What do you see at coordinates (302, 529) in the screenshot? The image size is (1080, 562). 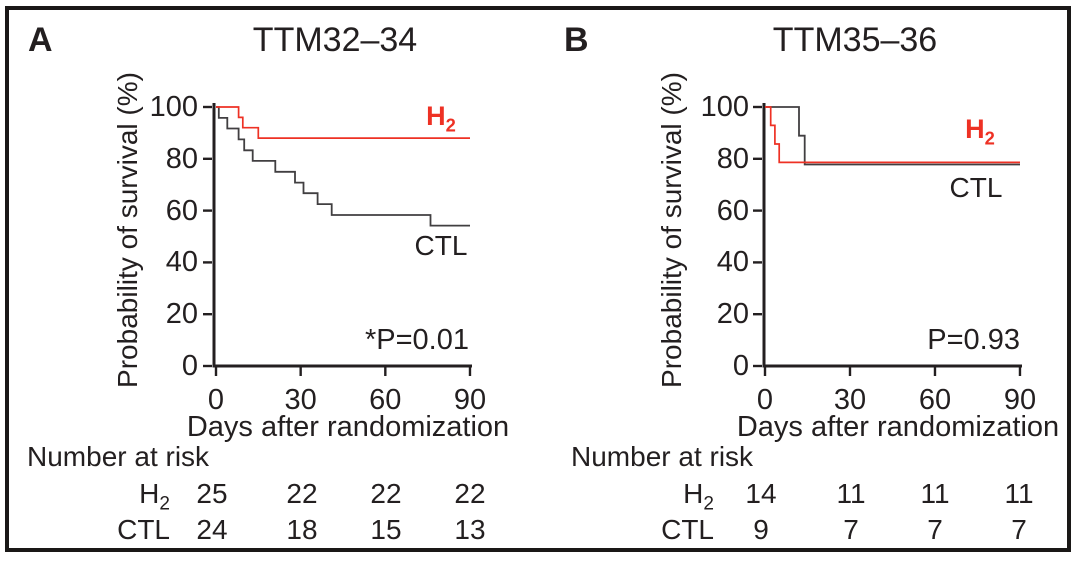 I see `risk-count: 18` at bounding box center [302, 529].